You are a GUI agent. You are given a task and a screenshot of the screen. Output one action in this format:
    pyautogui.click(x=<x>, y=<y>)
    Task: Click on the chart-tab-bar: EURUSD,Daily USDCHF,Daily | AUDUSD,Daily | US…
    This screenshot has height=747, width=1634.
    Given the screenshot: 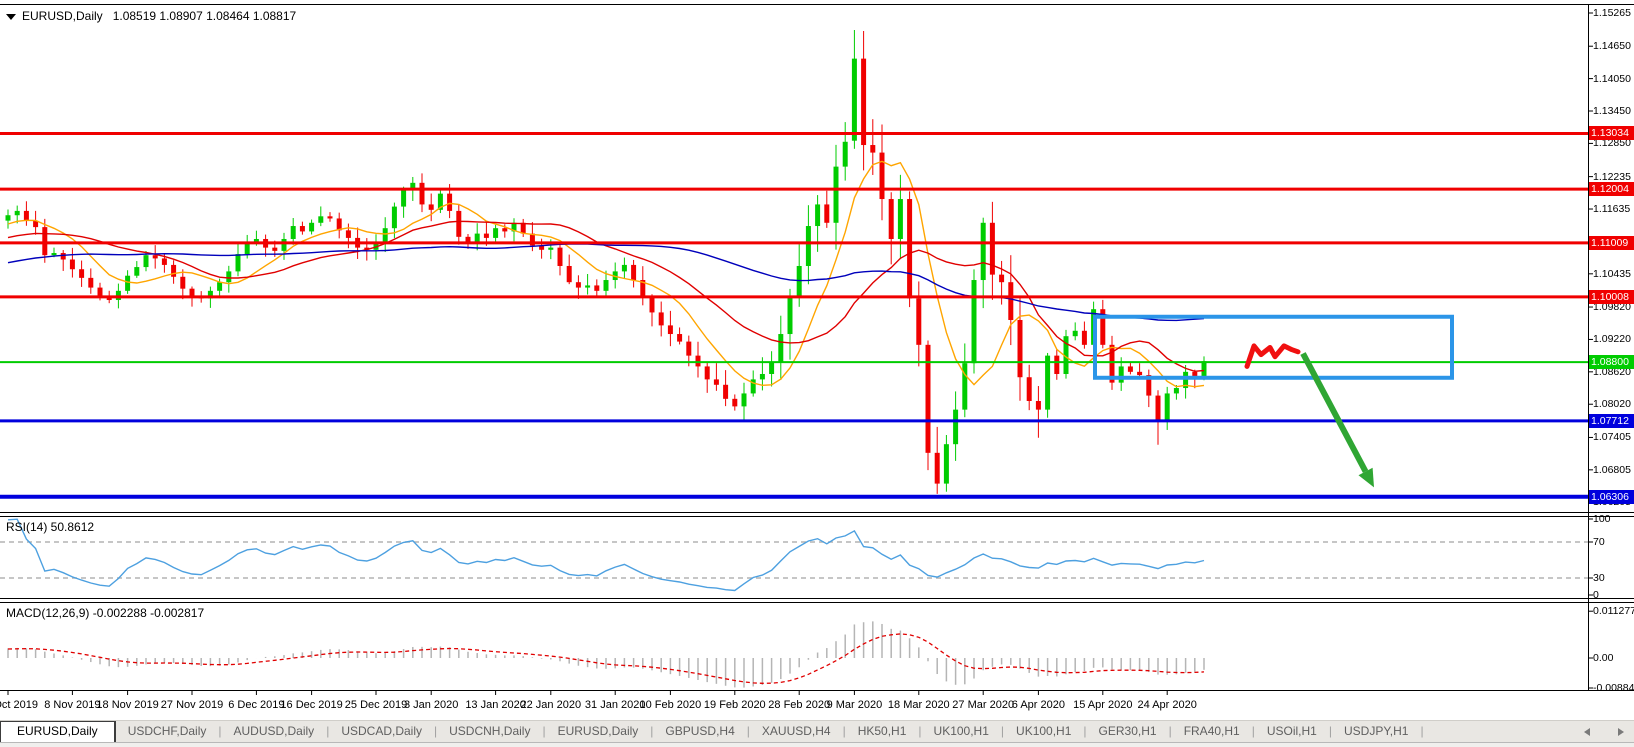 What is the action you would take?
    pyautogui.click(x=817, y=731)
    